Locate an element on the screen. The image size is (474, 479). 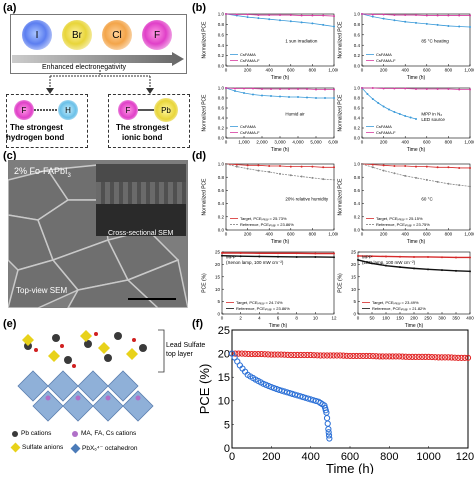
chart-annotation: 60 °C is located at coordinates (427, 198).